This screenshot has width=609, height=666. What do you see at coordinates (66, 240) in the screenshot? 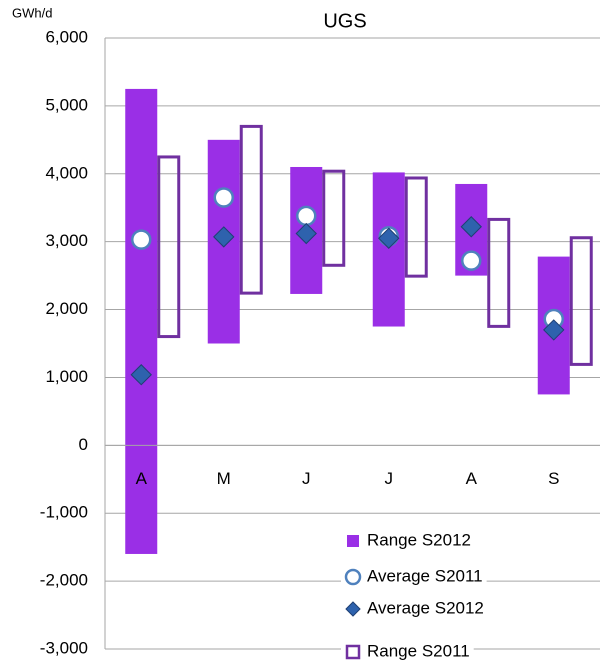
I see `y-tick-label: 3,000` at bounding box center [66, 240].